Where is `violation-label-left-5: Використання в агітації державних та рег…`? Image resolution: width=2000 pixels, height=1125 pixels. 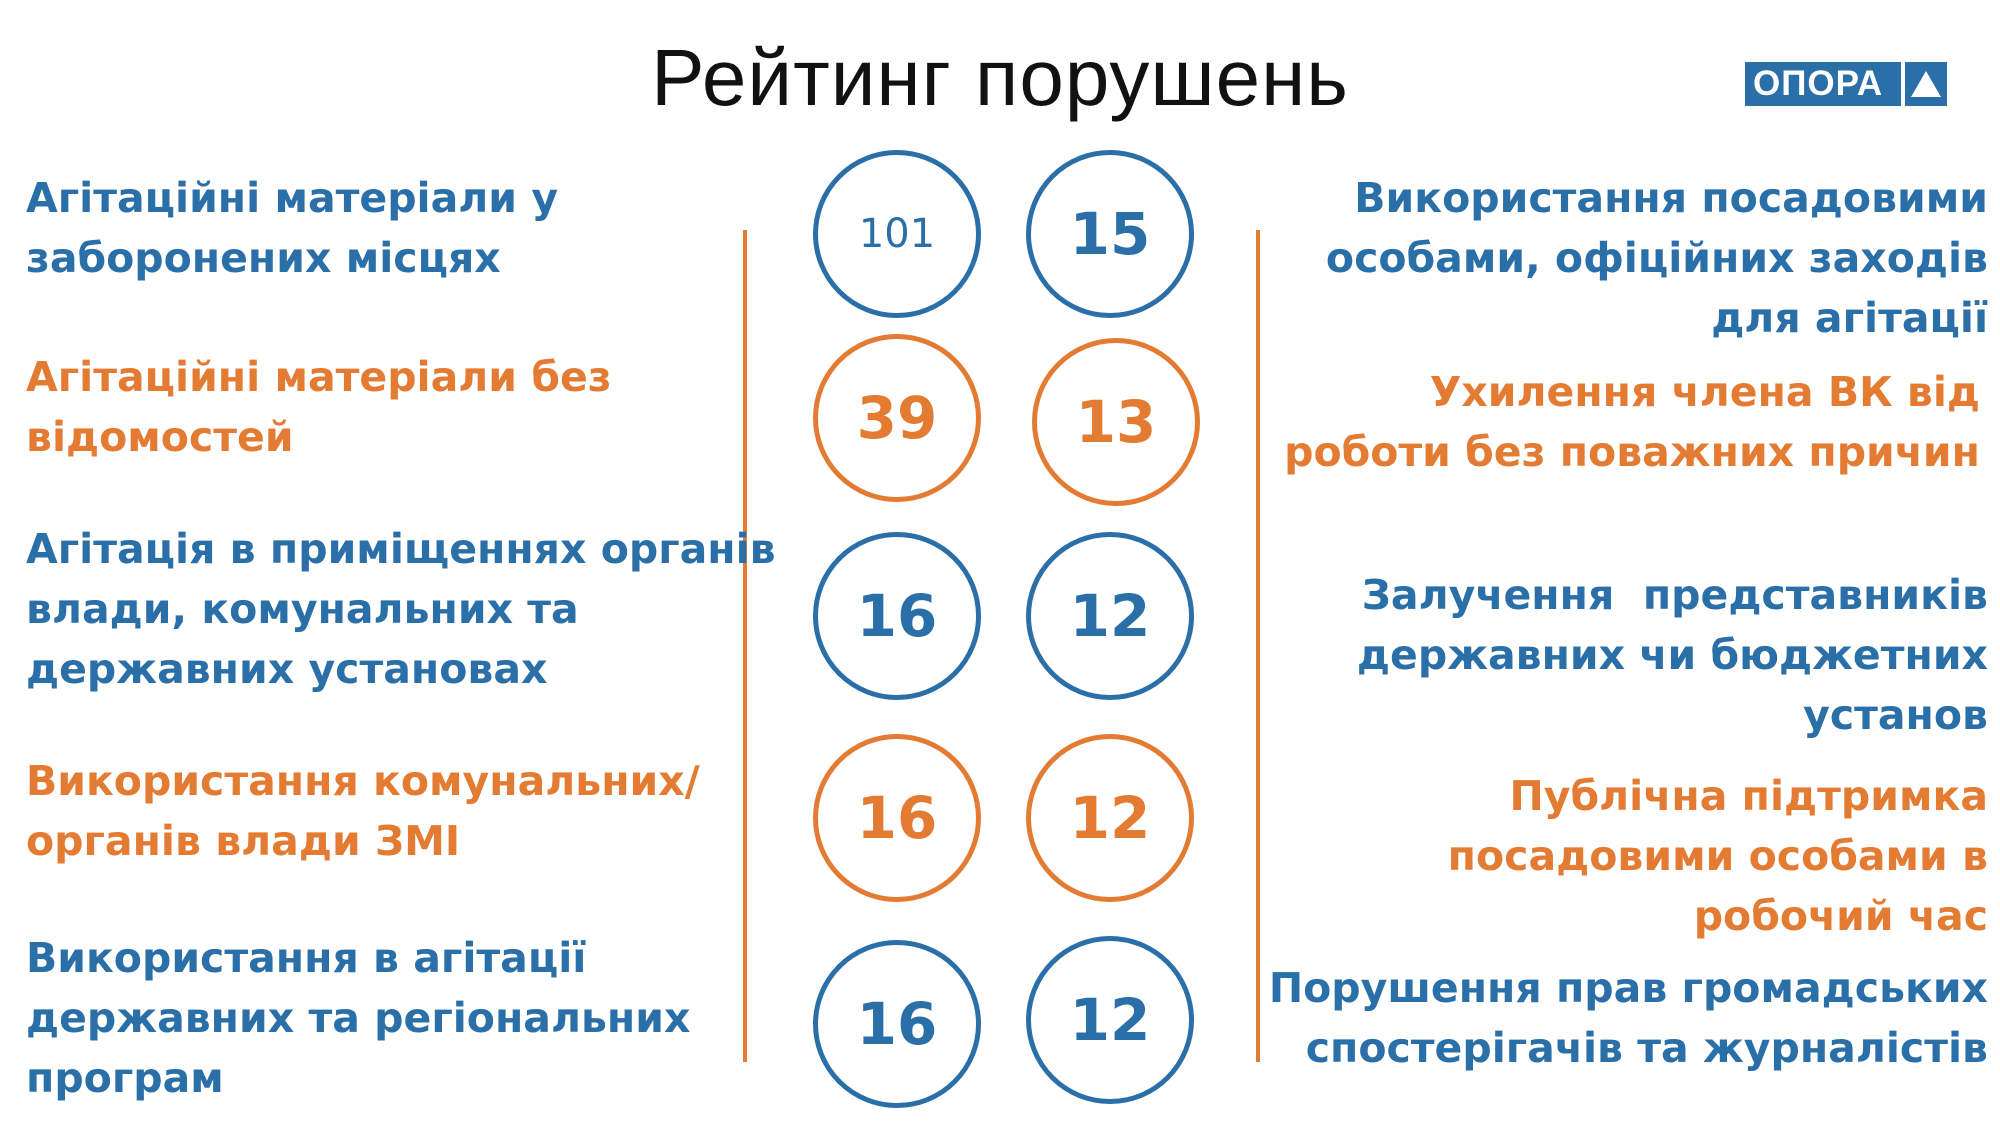
violation-label-left-5: Використання в агітації державних та рег… is located at coordinates (358, 1018).